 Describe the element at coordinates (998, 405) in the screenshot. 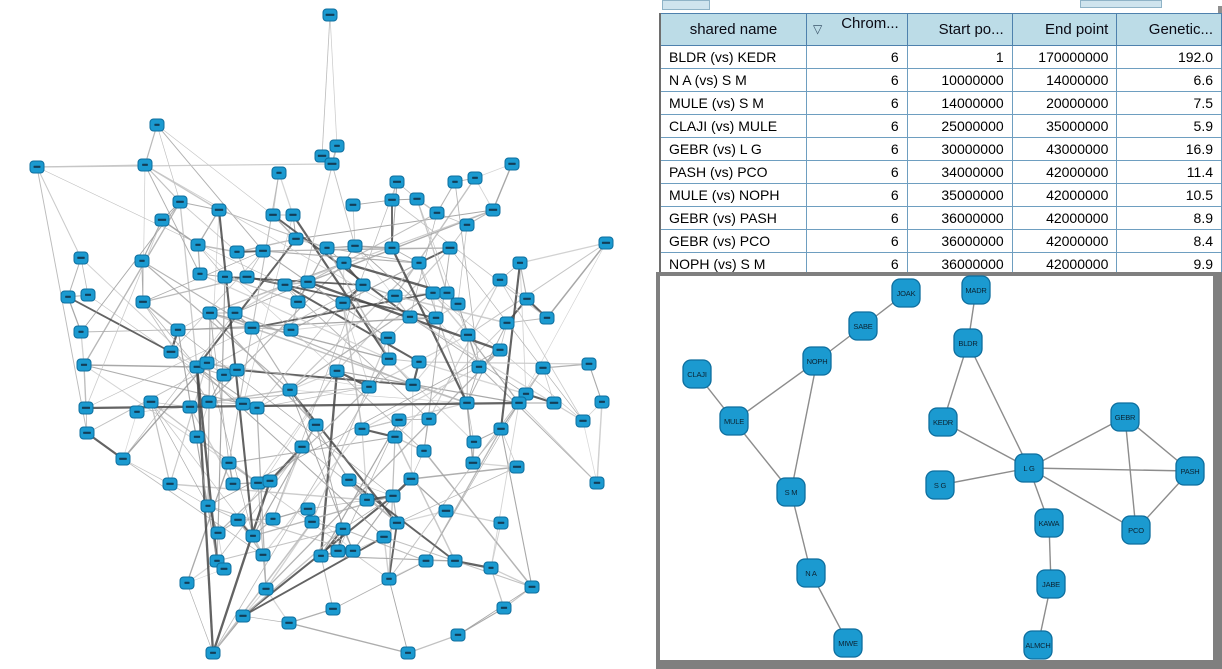

I see `detail-edge-BLDR-LG` at that location.